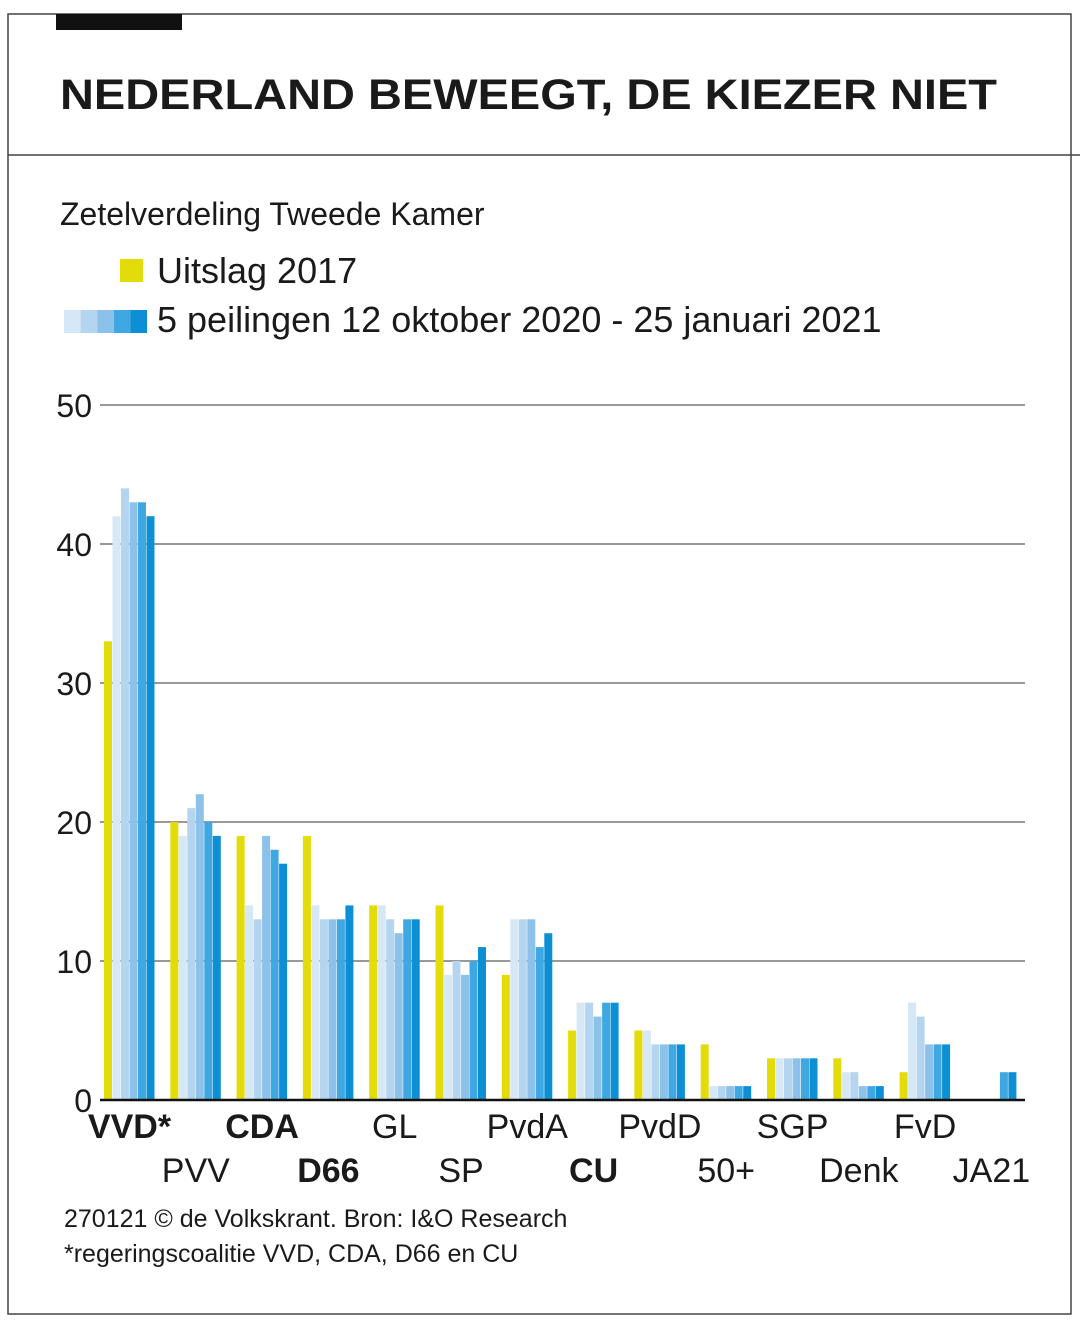  What do you see at coordinates (394, 1127) in the screenshot?
I see `x-tick-label: GL` at bounding box center [394, 1127].